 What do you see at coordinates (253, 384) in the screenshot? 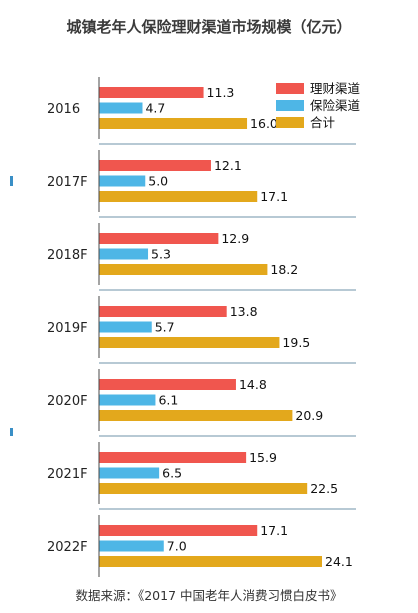
I see `data-label: 14.8` at bounding box center [253, 384].